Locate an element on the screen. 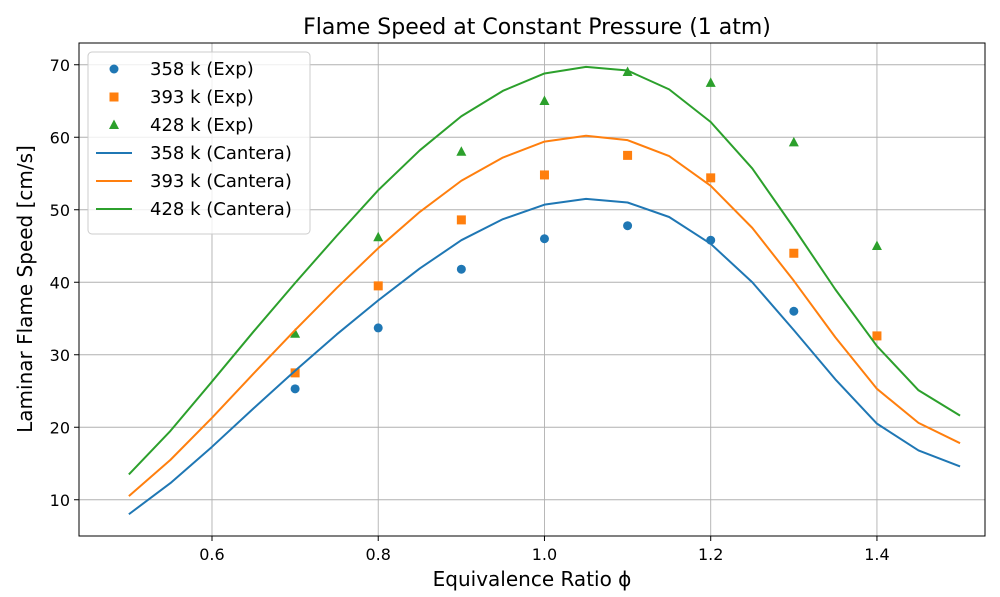 The image size is (1000, 597). x-axis: 0.6 0.8 1.0 1.2 1.4 is located at coordinates (544, 550).